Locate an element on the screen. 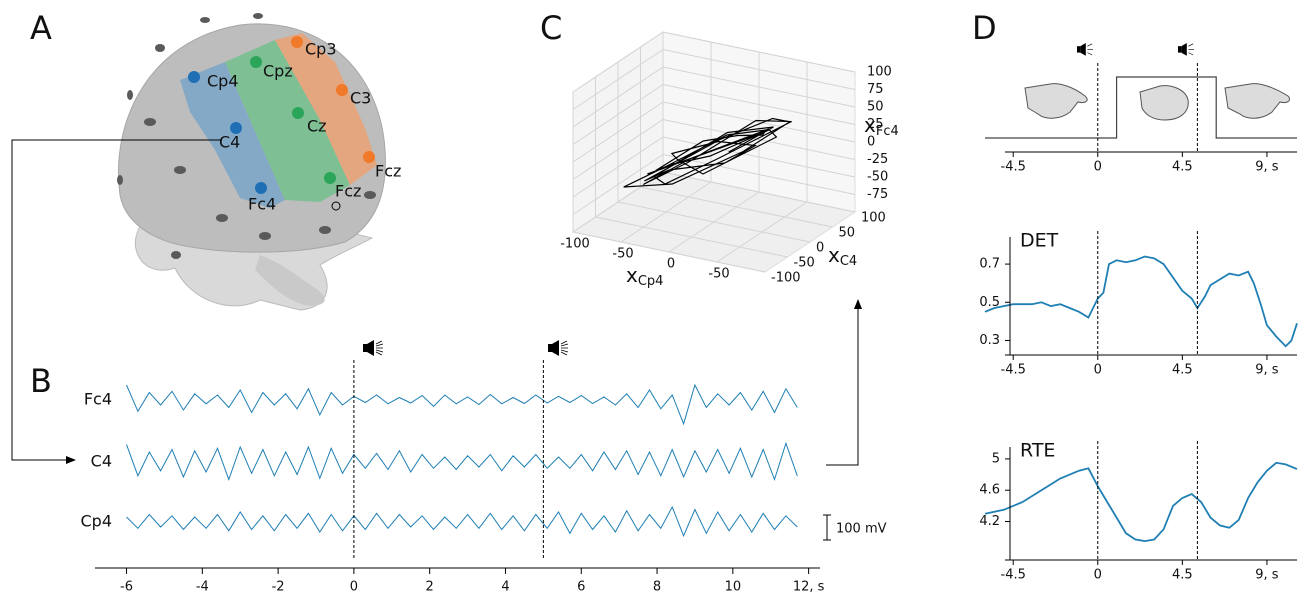  y-tick-label: 0.3 is located at coordinates (989, 340).